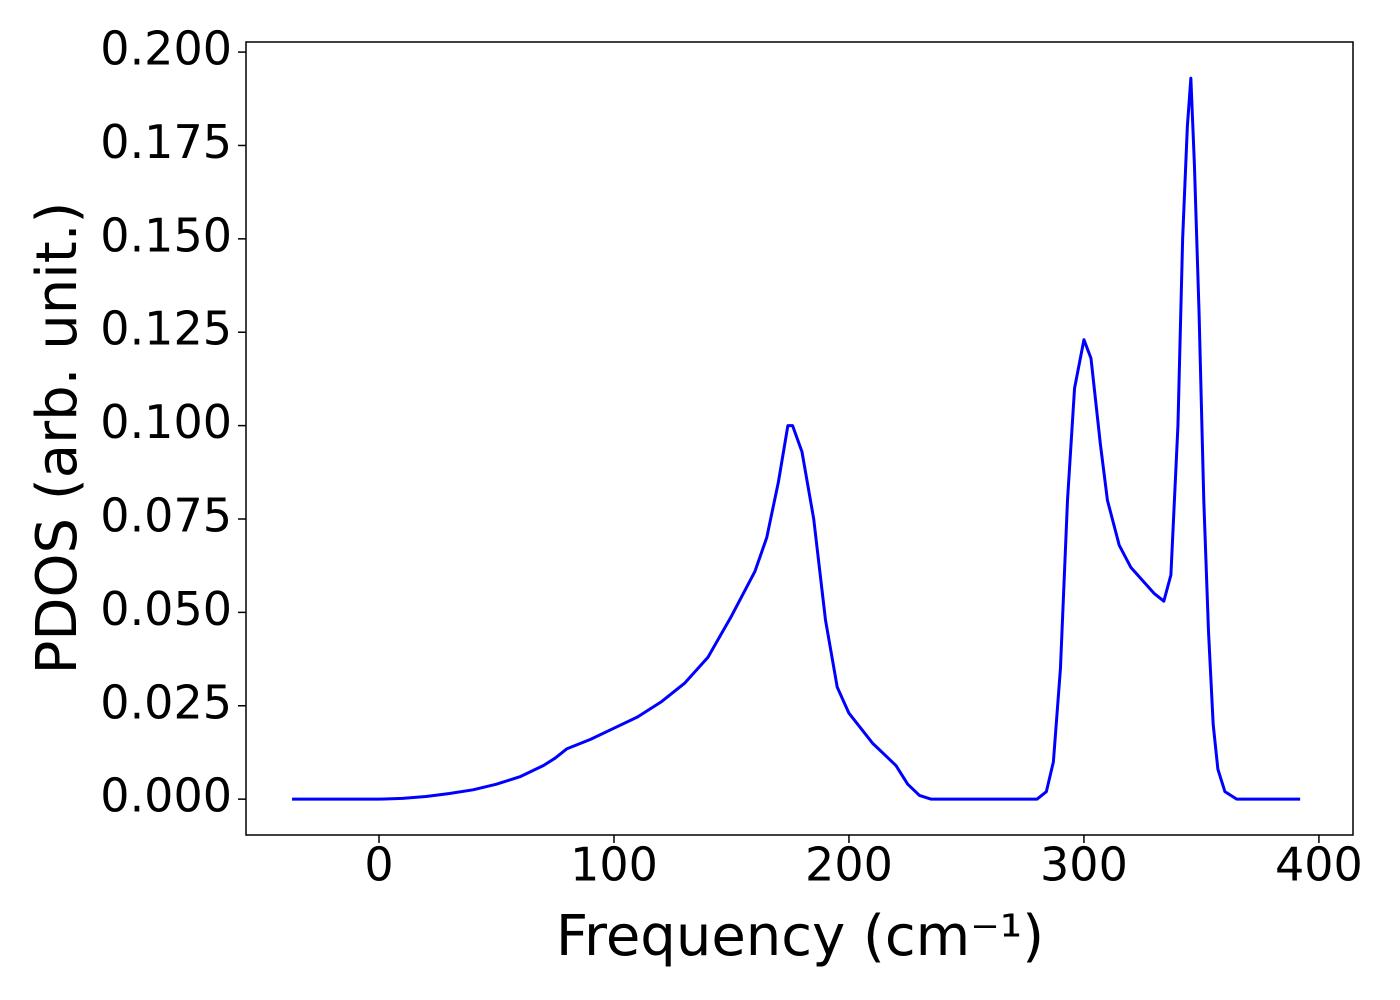  What do you see at coordinates (166, 609) in the screenshot?
I see `y-tick-label: 0.050` at bounding box center [166, 609].